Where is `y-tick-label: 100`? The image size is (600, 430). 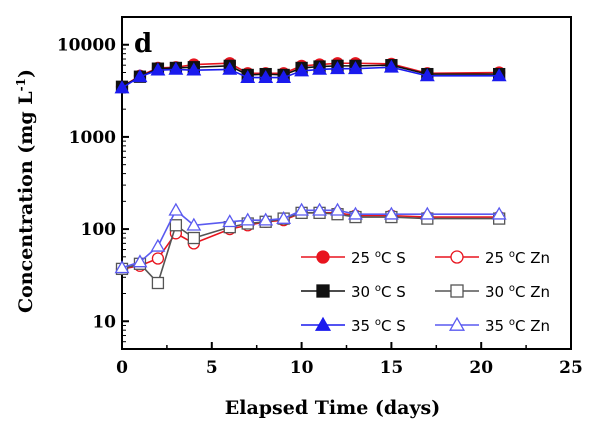 y-tick-label: 100 is located at coordinates (99, 230).